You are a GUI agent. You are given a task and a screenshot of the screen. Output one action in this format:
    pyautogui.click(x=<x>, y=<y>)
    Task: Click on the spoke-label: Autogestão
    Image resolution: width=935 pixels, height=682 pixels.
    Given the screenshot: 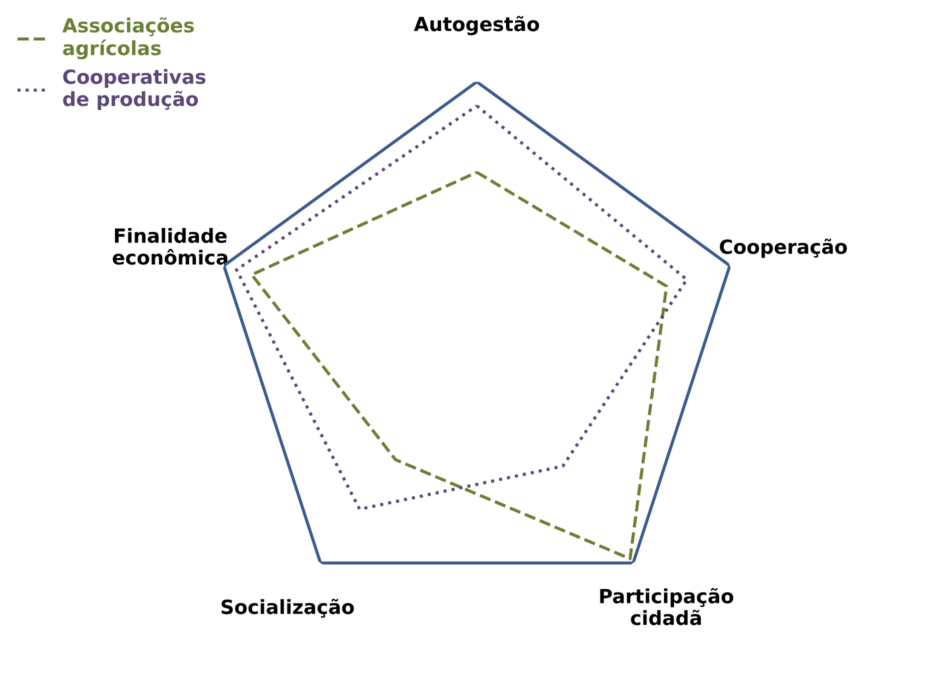 What is the action you would take?
    pyautogui.click(x=477, y=26)
    